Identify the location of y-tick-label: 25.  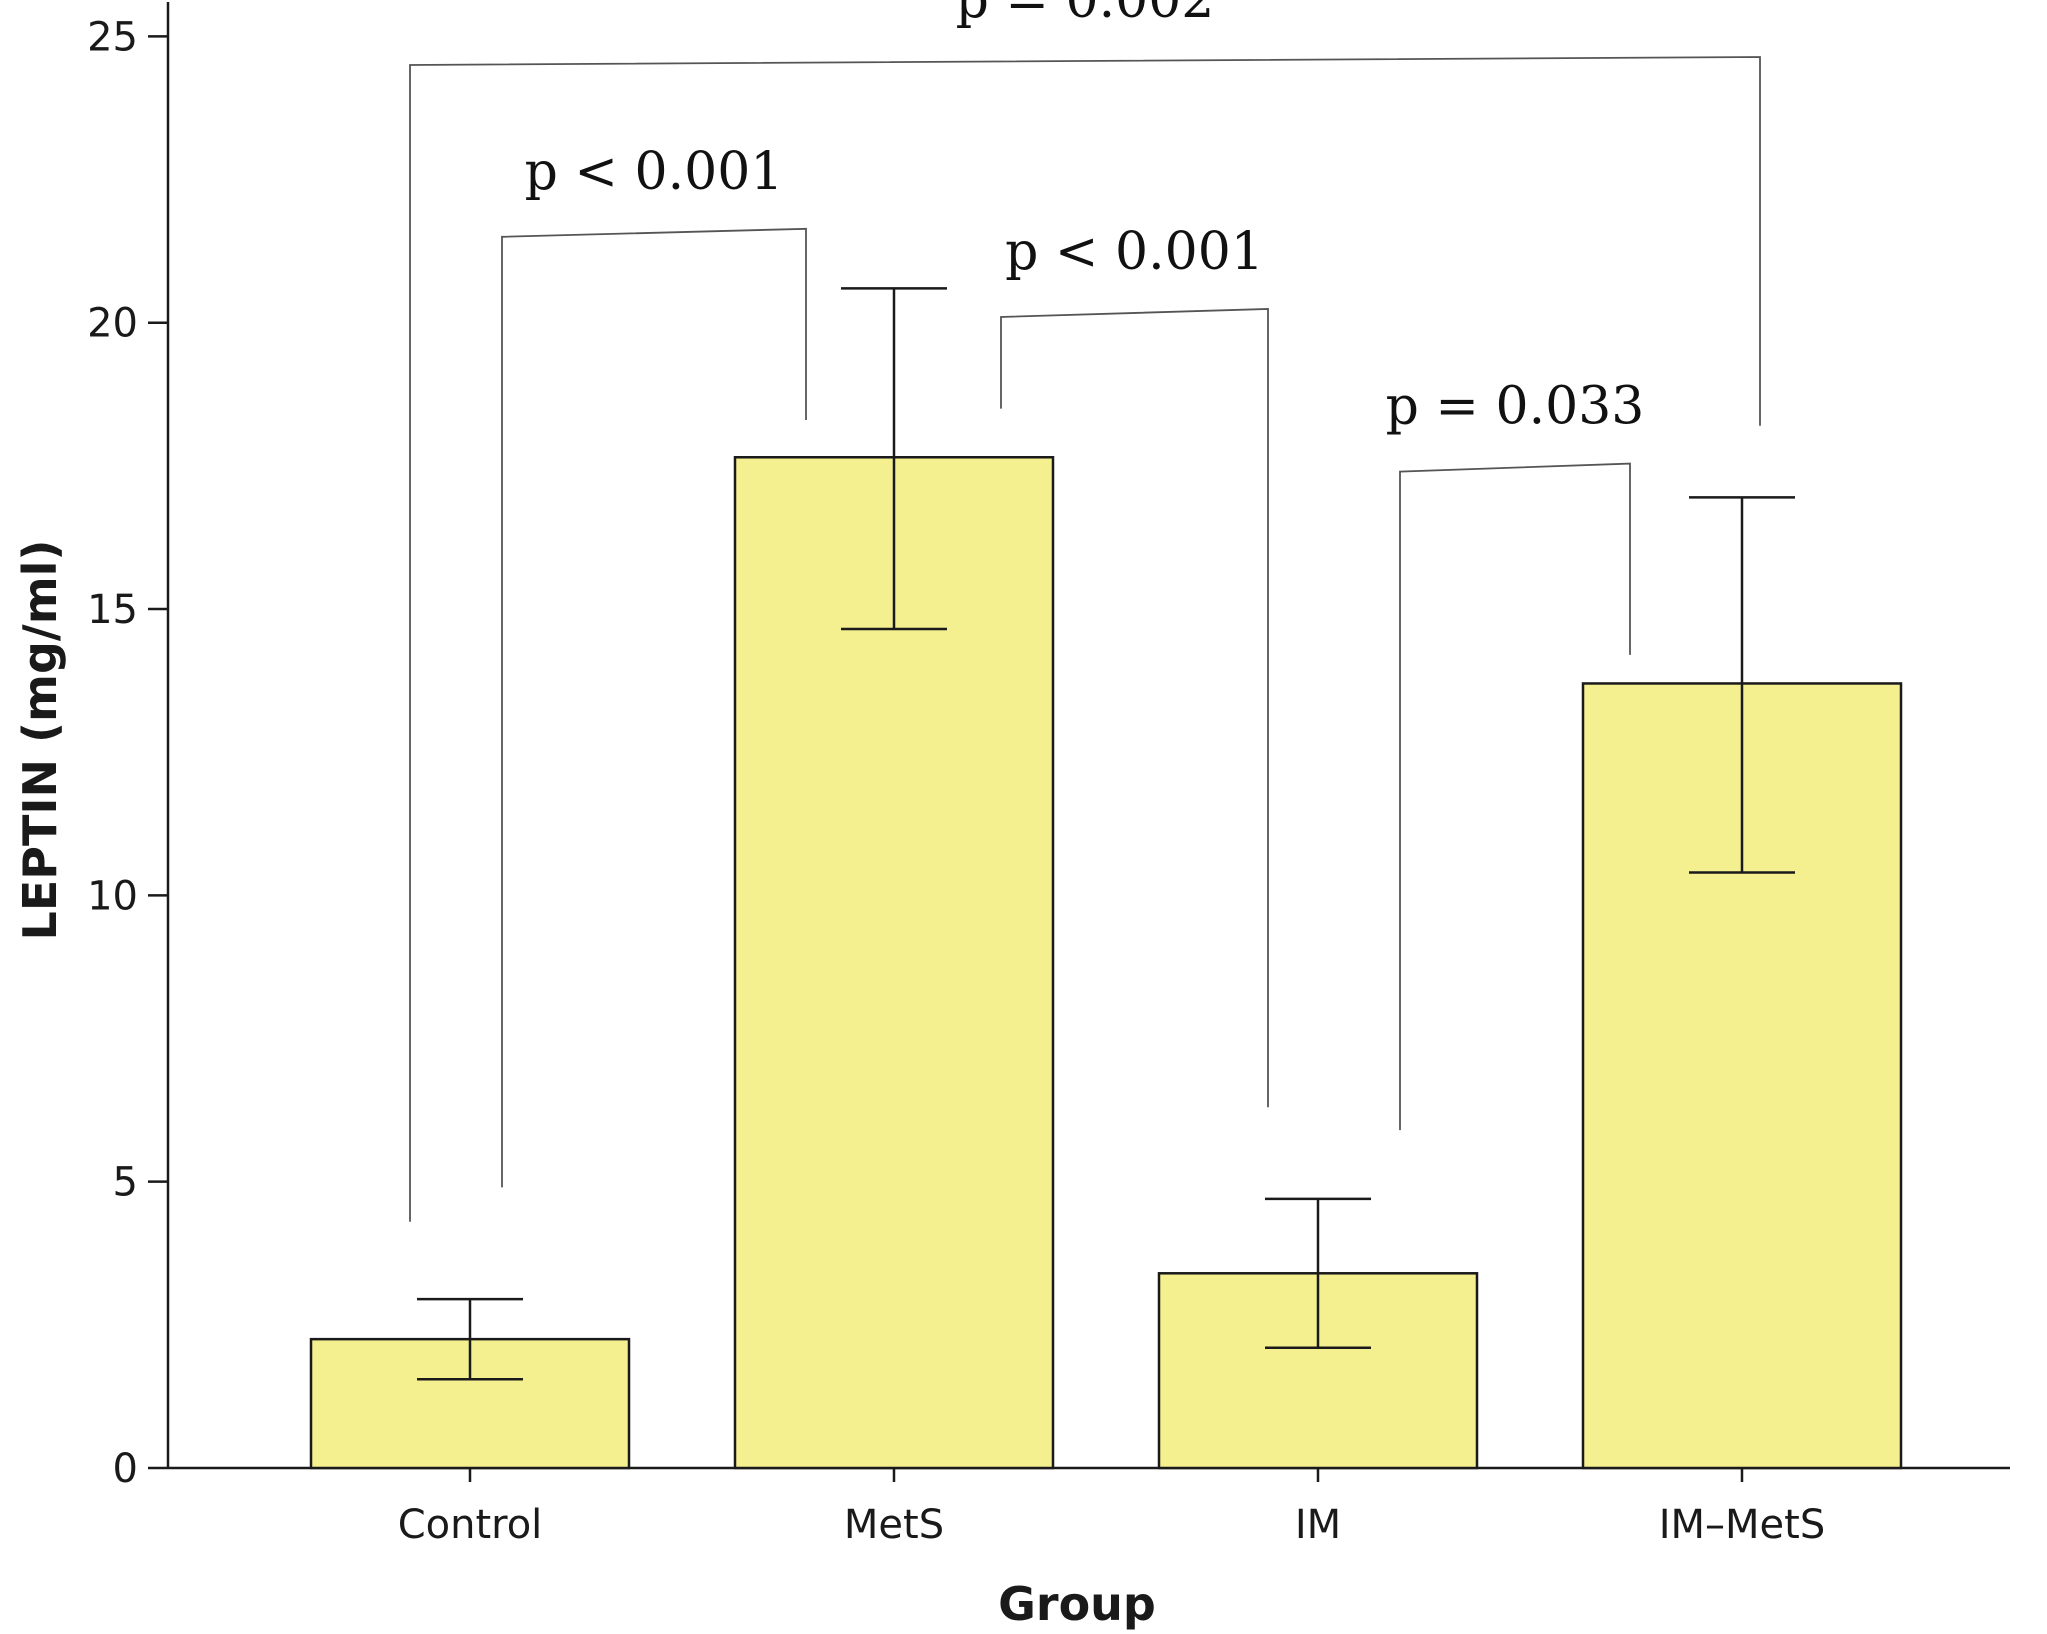
(112, 37).